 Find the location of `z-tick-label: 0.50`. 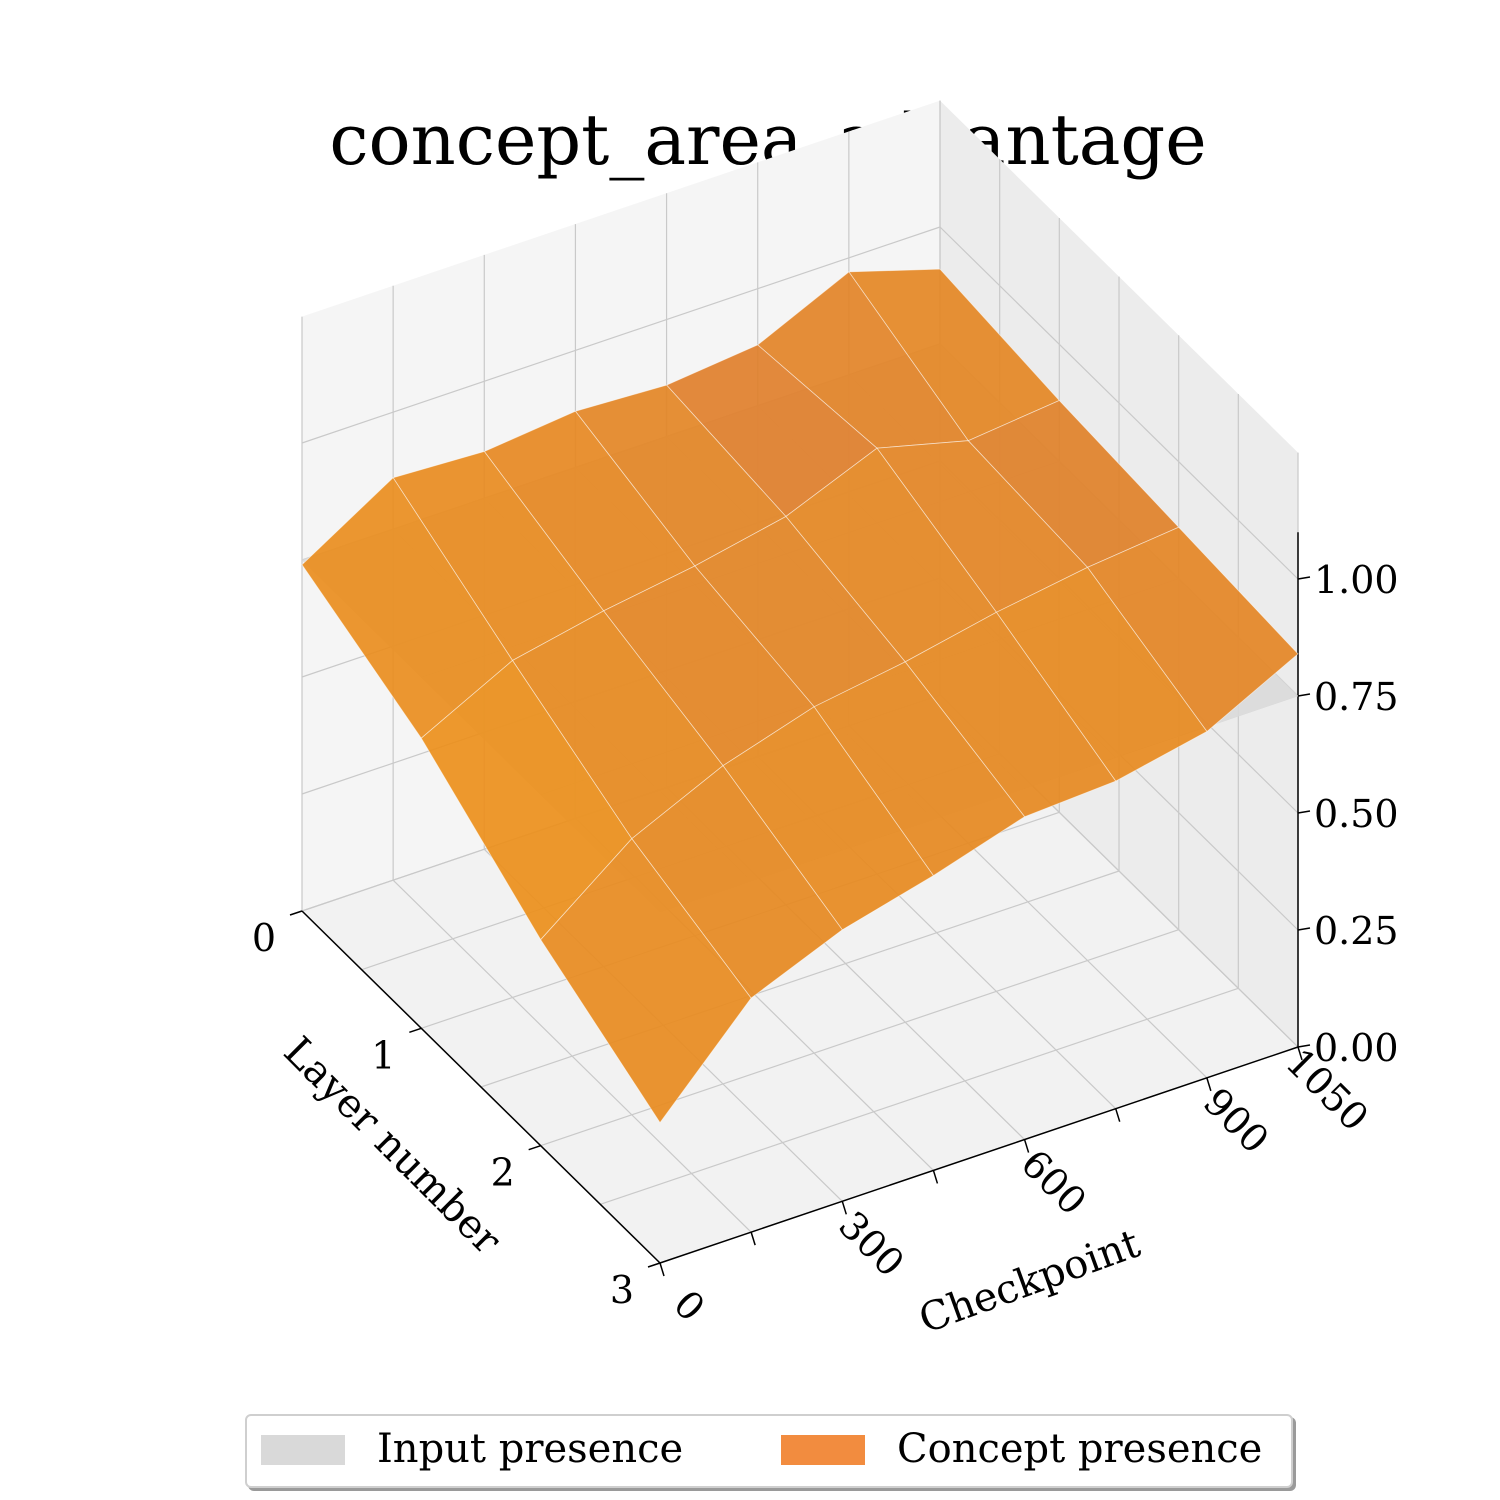

z-tick-label: 0.50 is located at coordinates (1356, 814).